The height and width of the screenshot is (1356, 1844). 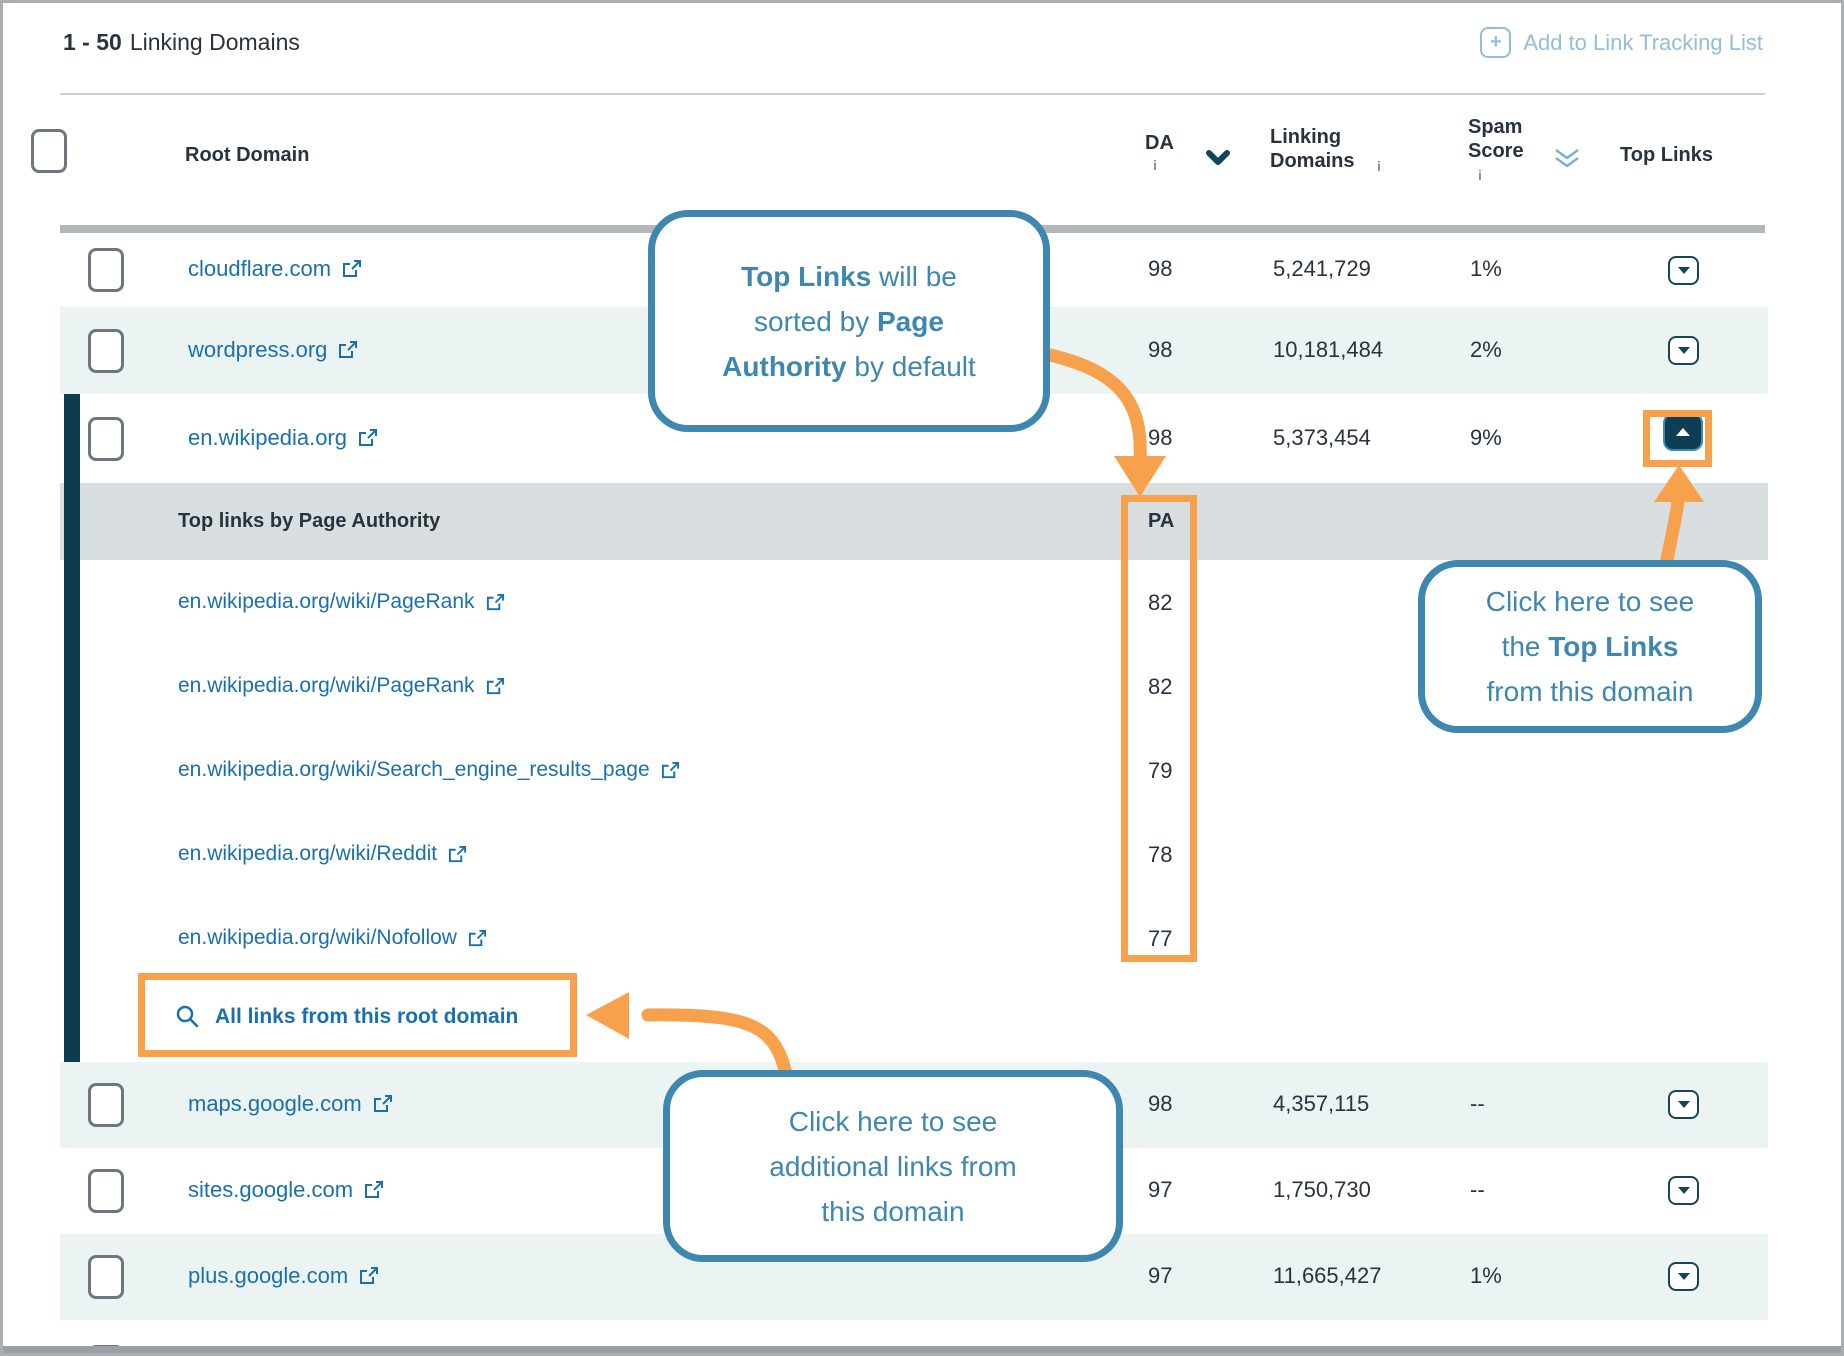 What do you see at coordinates (1496, 139) in the screenshot?
I see `column-spam-score: Spam Score` at bounding box center [1496, 139].